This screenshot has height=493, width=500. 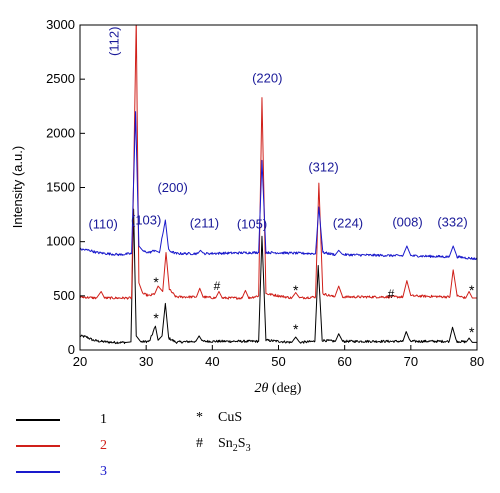 I want to click on note-label-sn2s3: Sn2S3, so click(x=234, y=445).